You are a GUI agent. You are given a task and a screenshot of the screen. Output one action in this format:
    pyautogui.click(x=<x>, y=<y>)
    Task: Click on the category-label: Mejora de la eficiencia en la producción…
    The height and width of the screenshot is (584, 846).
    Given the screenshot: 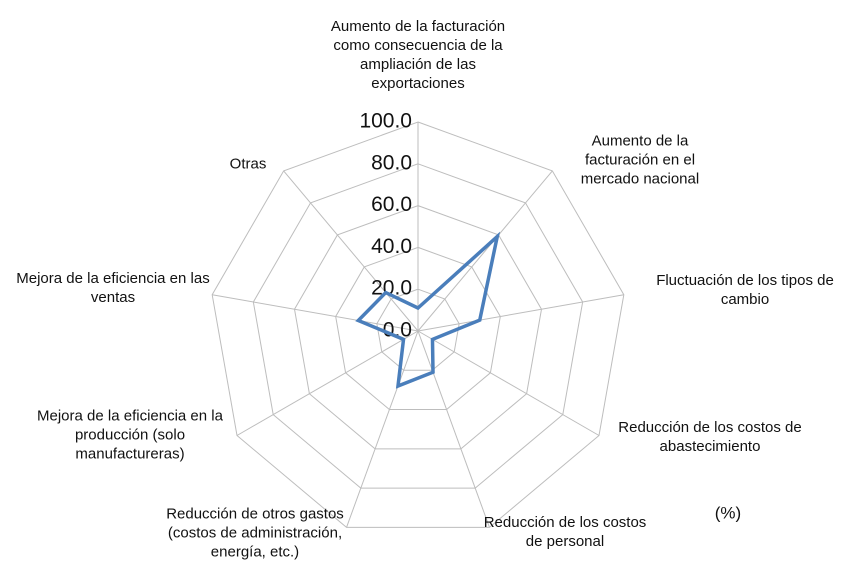 What is the action you would take?
    pyautogui.click(x=130, y=435)
    